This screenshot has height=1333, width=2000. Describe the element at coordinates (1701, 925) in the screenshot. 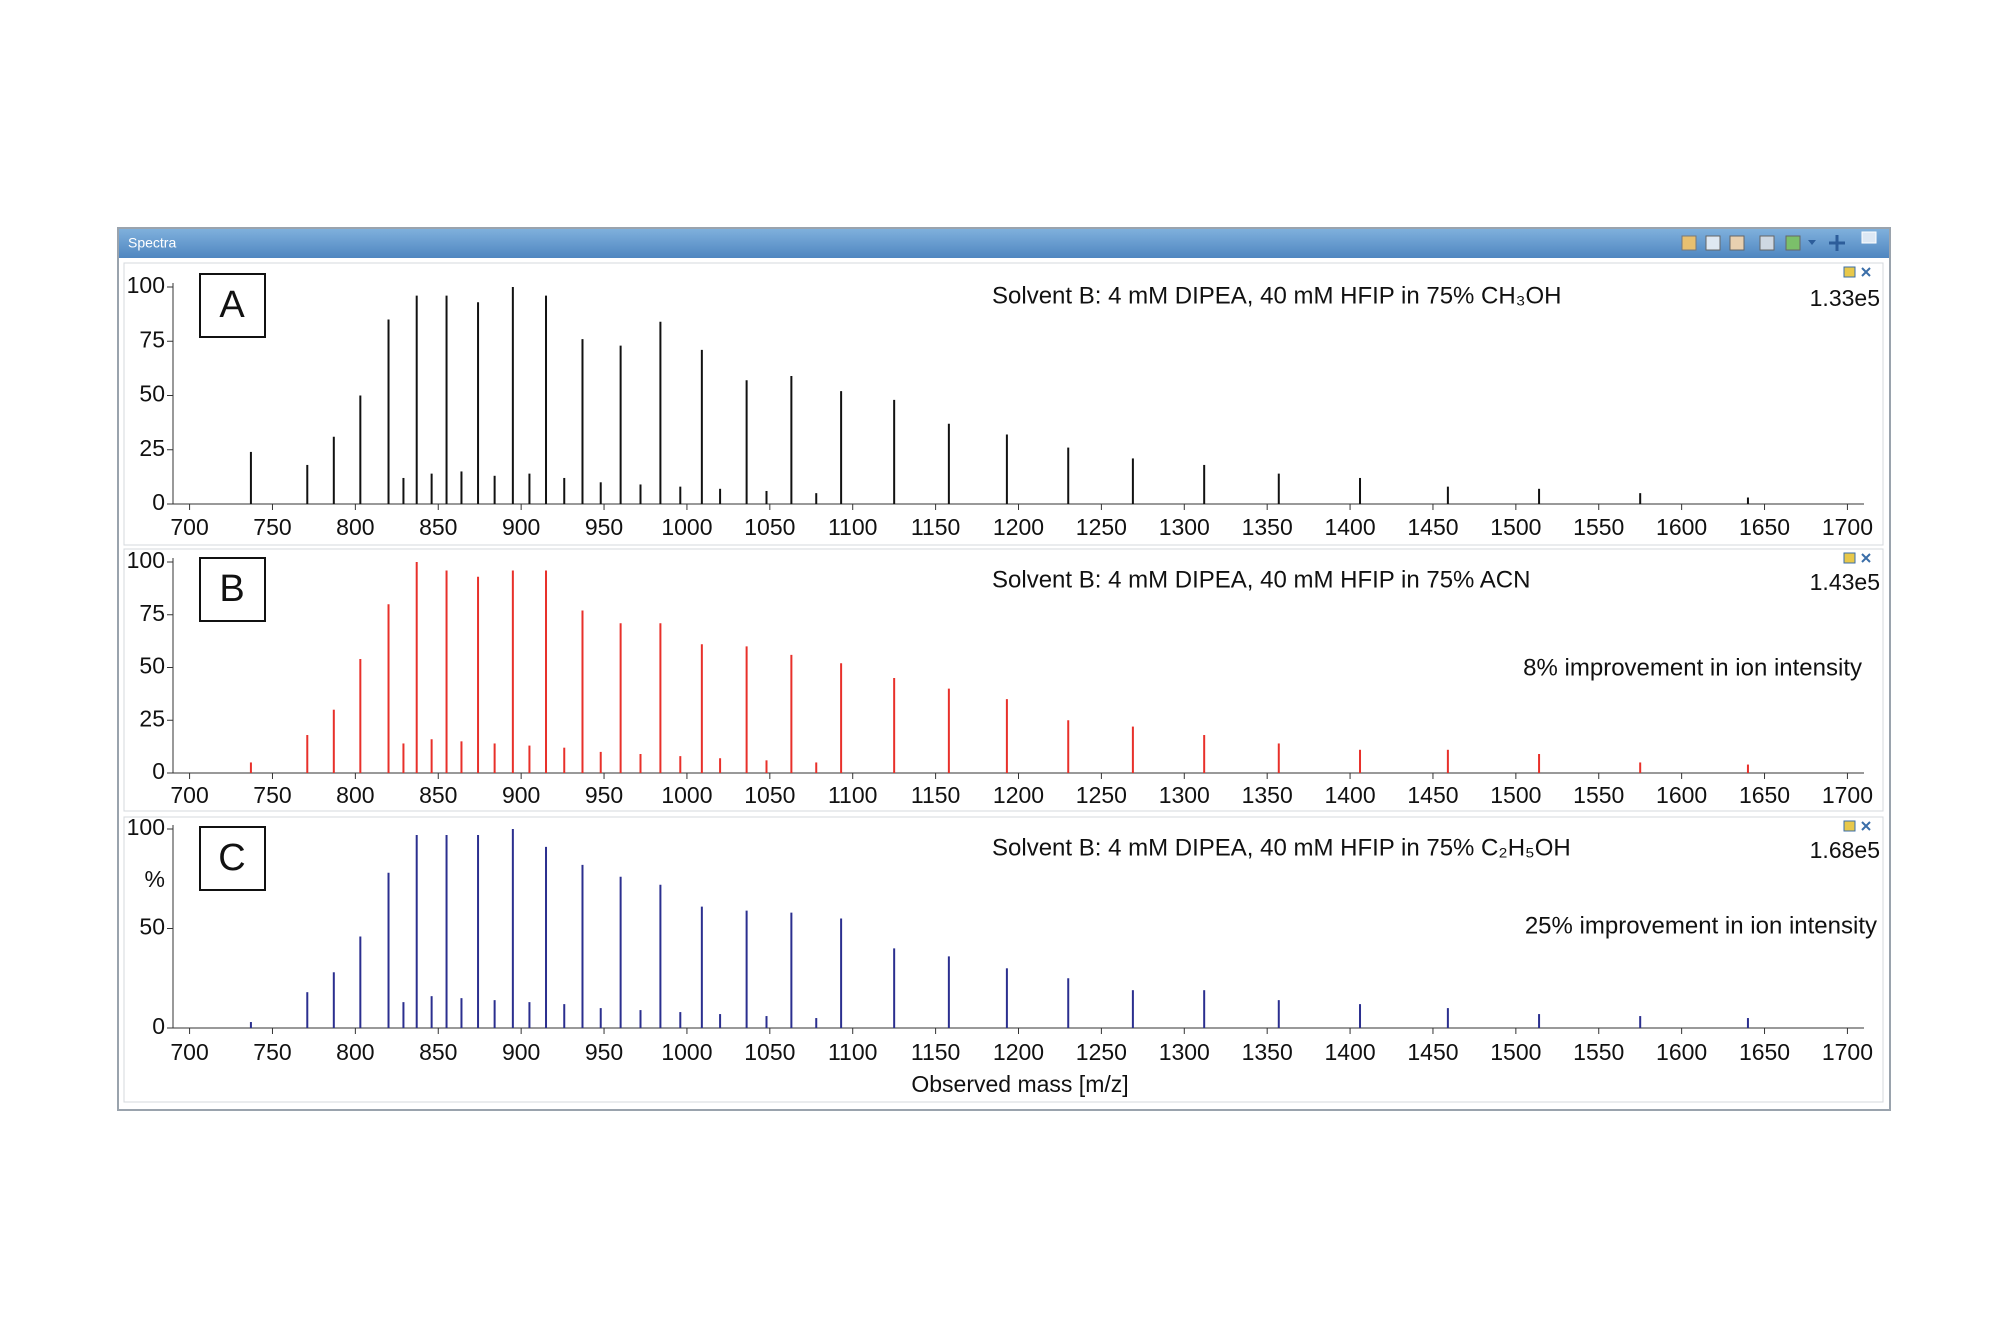

I see `annotation: 25% improvement in ion intensity` at that location.